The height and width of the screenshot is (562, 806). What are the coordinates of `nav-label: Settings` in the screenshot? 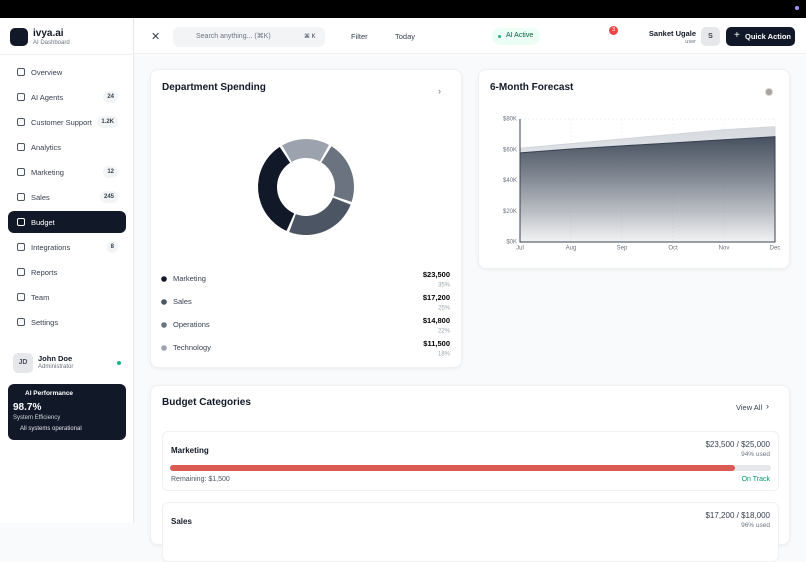 It's located at (45, 322).